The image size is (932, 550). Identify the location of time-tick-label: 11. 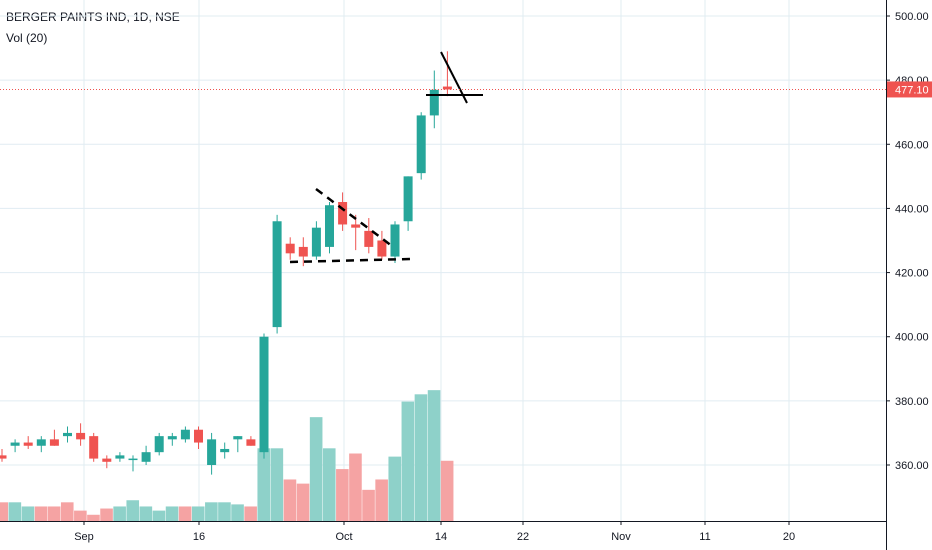
(704, 537).